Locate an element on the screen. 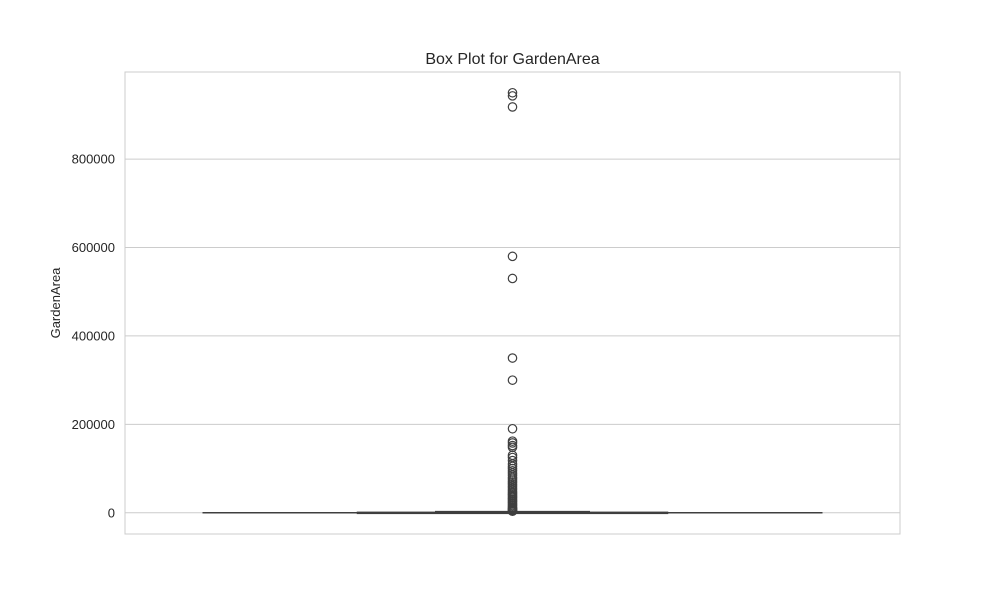 The height and width of the screenshot is (600, 1000). y-axis-label: GardenArea is located at coordinates (55, 303).